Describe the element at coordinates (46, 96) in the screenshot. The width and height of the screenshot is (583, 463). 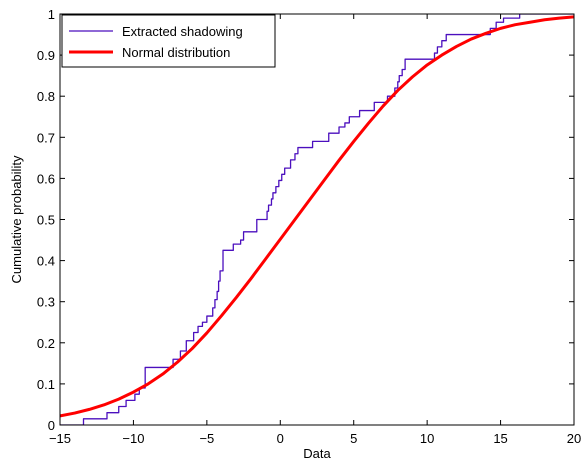
I see `y-tick-label: 0.8` at that location.